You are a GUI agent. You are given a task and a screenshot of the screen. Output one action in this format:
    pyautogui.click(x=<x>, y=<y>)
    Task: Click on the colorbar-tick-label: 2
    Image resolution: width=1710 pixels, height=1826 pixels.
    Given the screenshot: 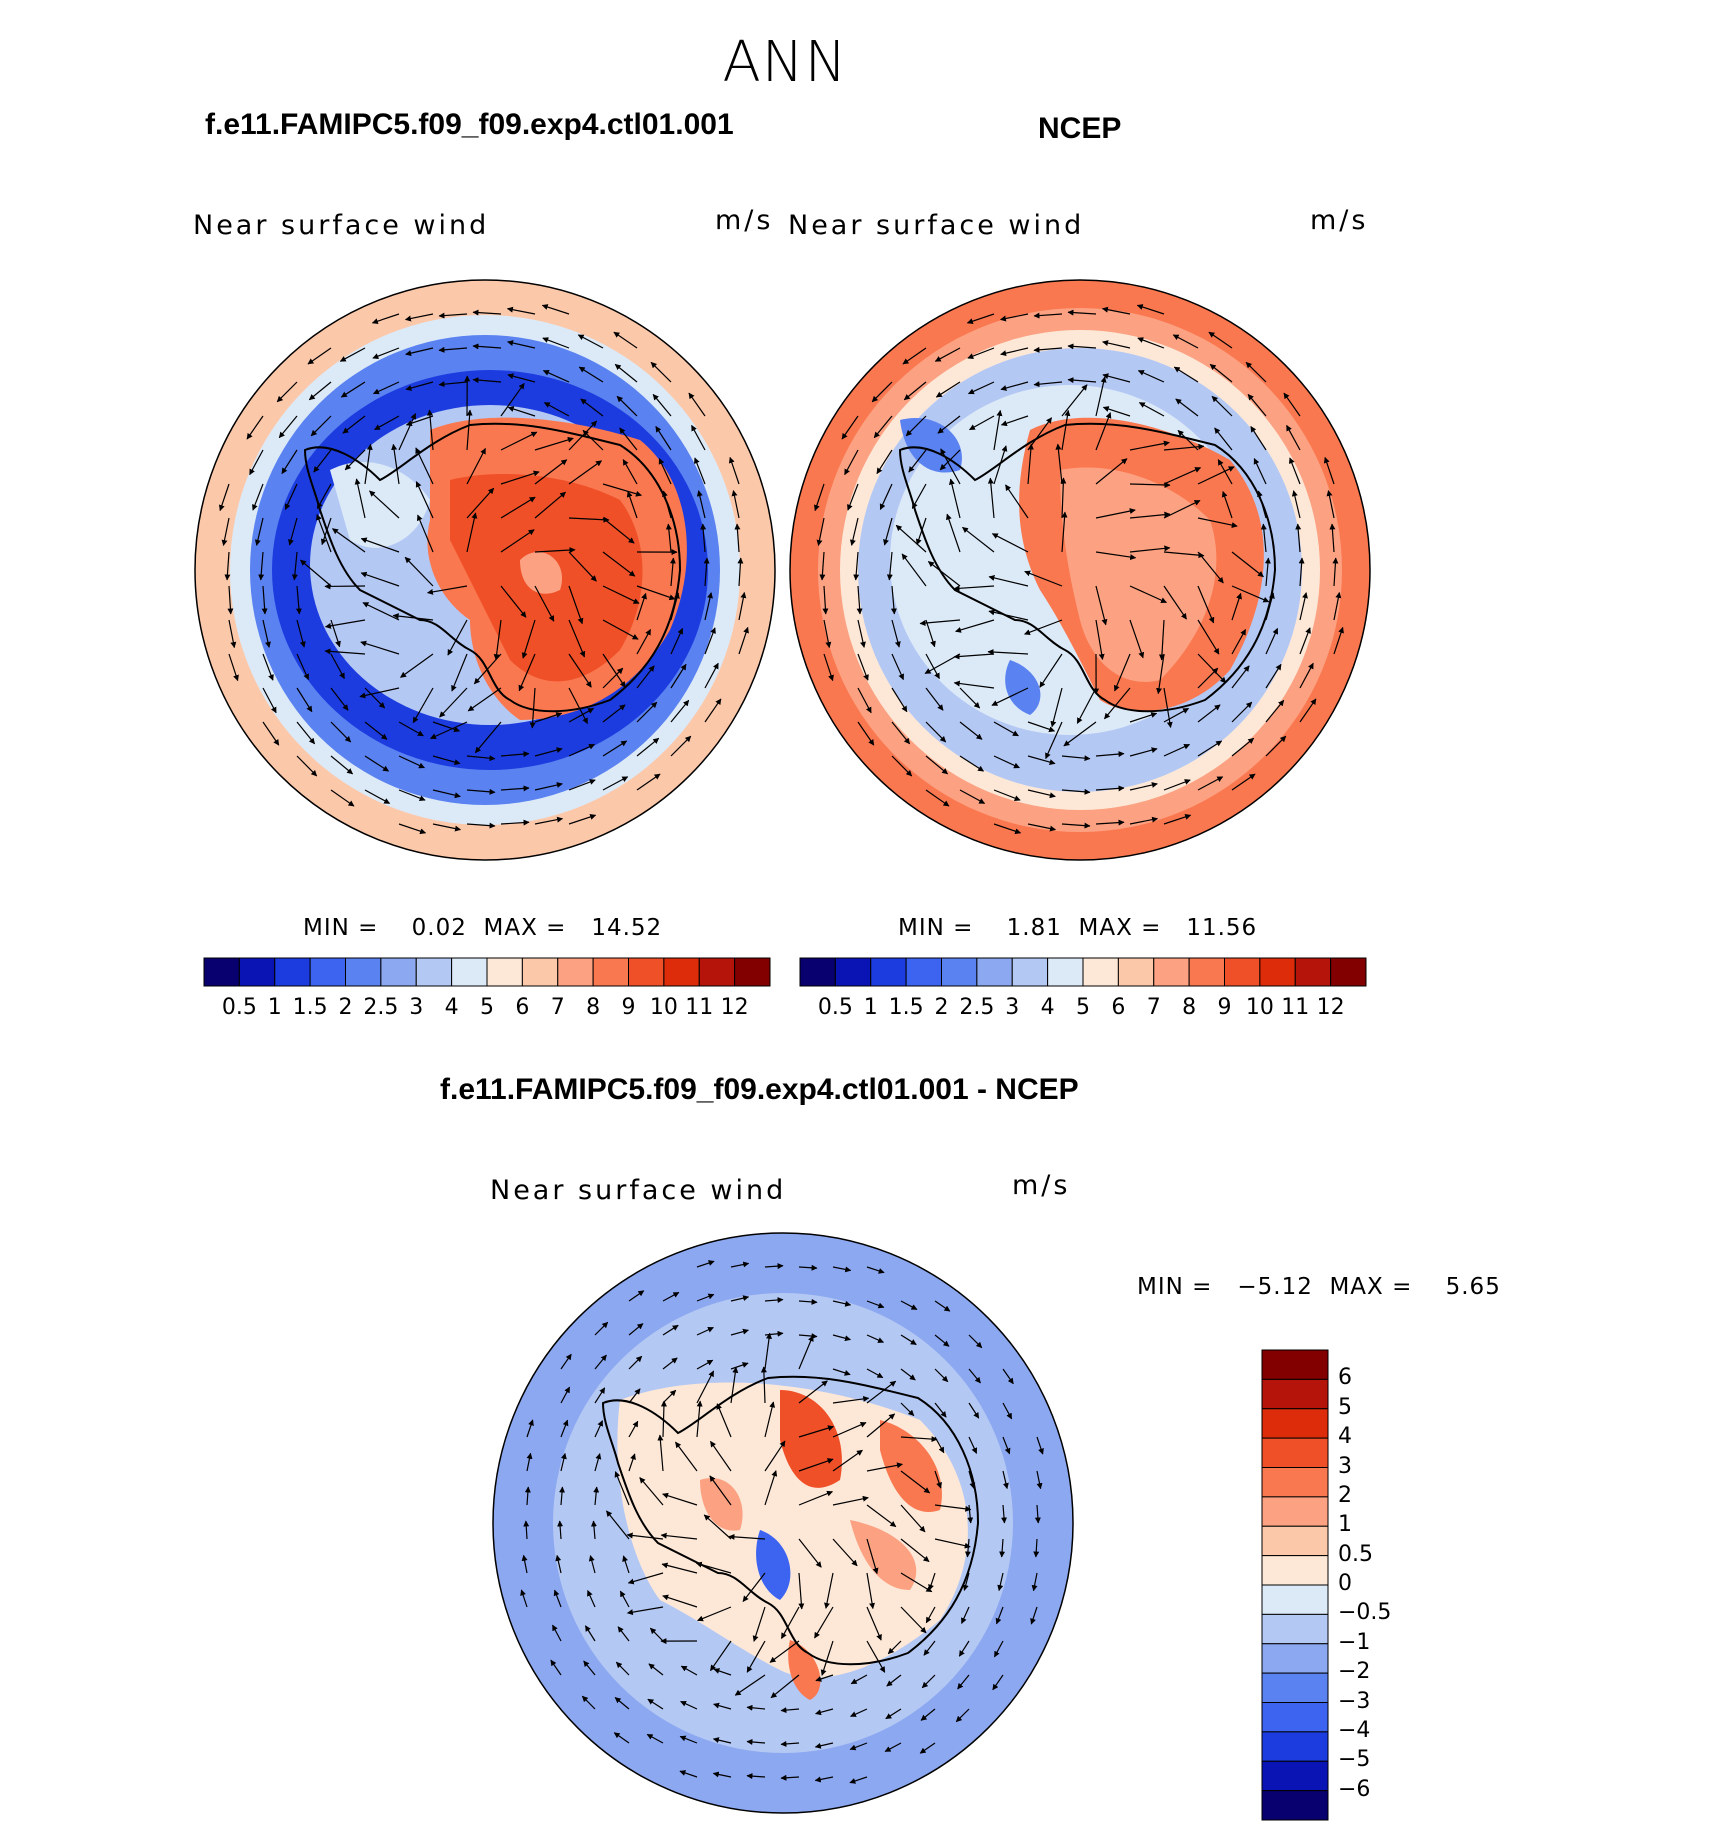 What is the action you would take?
    pyautogui.click(x=941, y=1007)
    